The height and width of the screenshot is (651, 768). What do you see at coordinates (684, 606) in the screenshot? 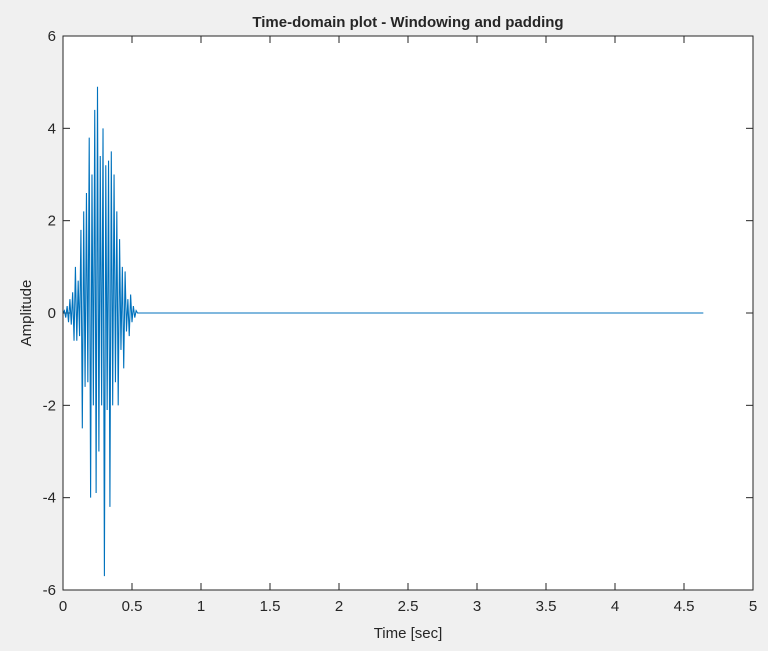
I see `x-tick-label: 4.5` at bounding box center [684, 606].